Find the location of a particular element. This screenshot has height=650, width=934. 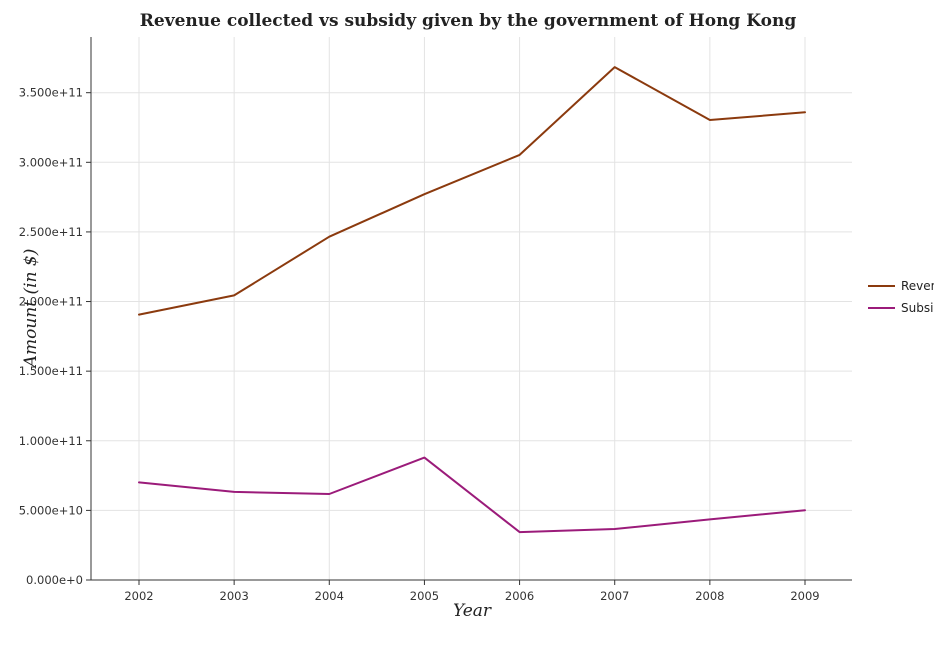

y-tick-label: 3.000e+11 is located at coordinates (51, 162).